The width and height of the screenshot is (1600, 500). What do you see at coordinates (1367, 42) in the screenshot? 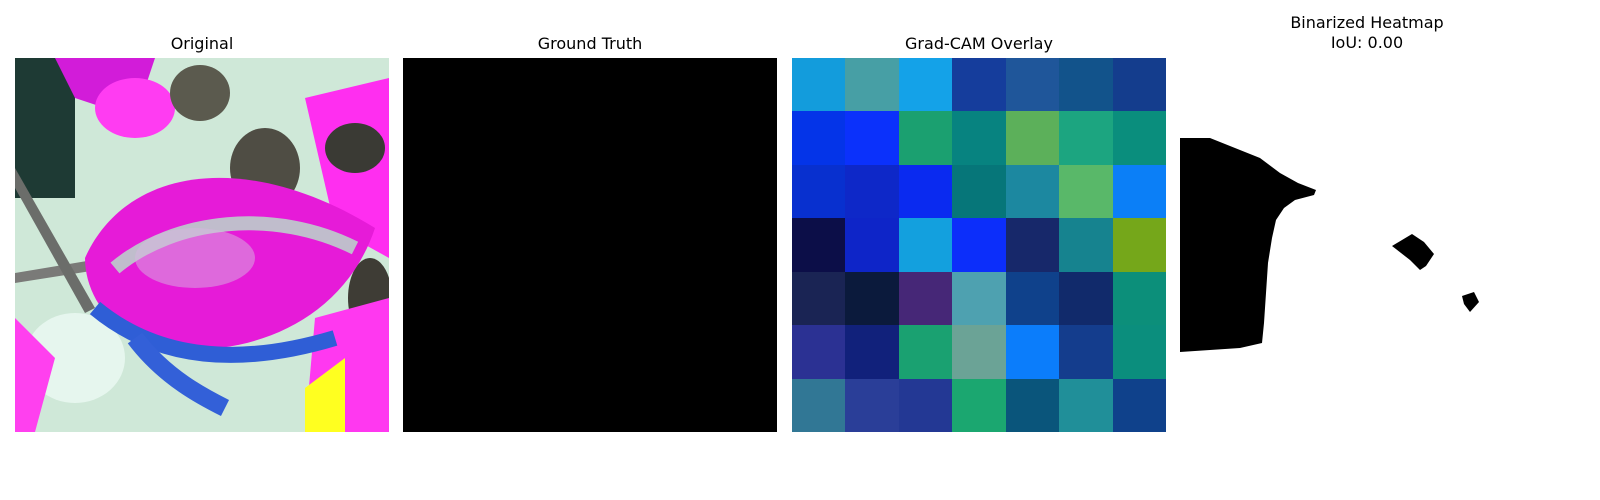
I see `iou-metric: IoU: 0.00` at bounding box center [1367, 42].